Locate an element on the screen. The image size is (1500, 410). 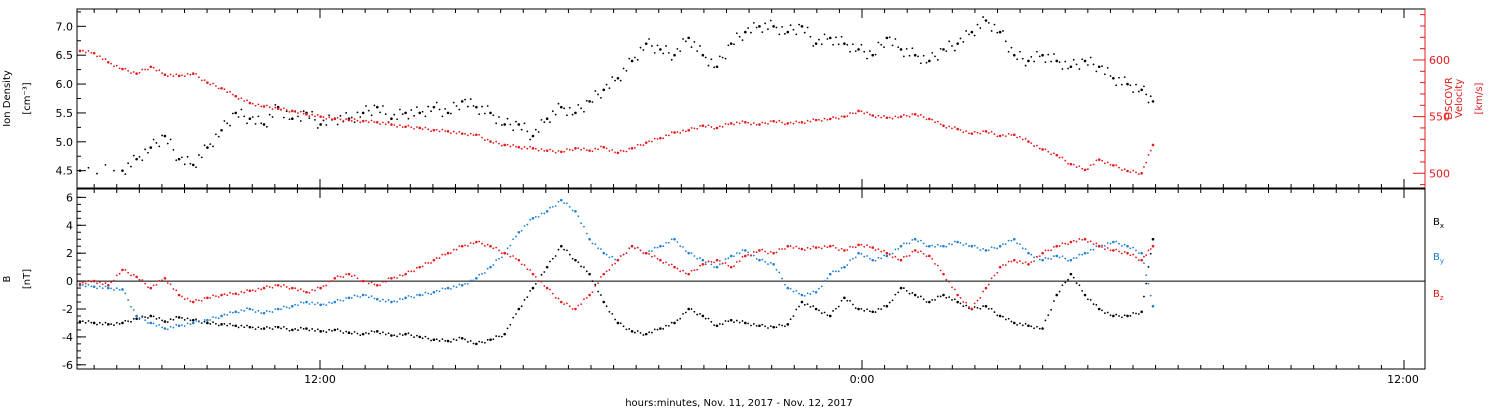
y-tick-label: 4 is located at coordinates (69, 225).